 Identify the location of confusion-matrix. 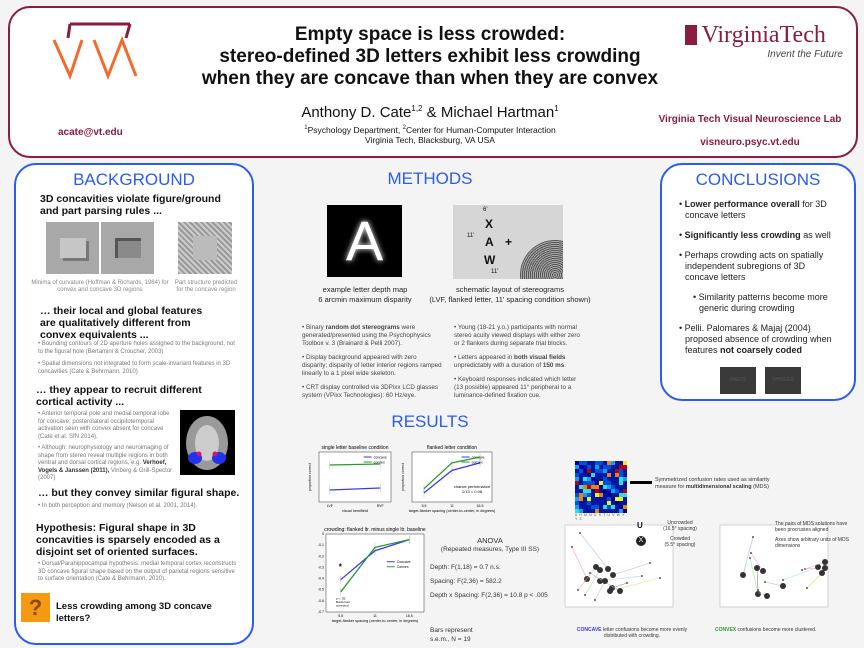
(601, 487).